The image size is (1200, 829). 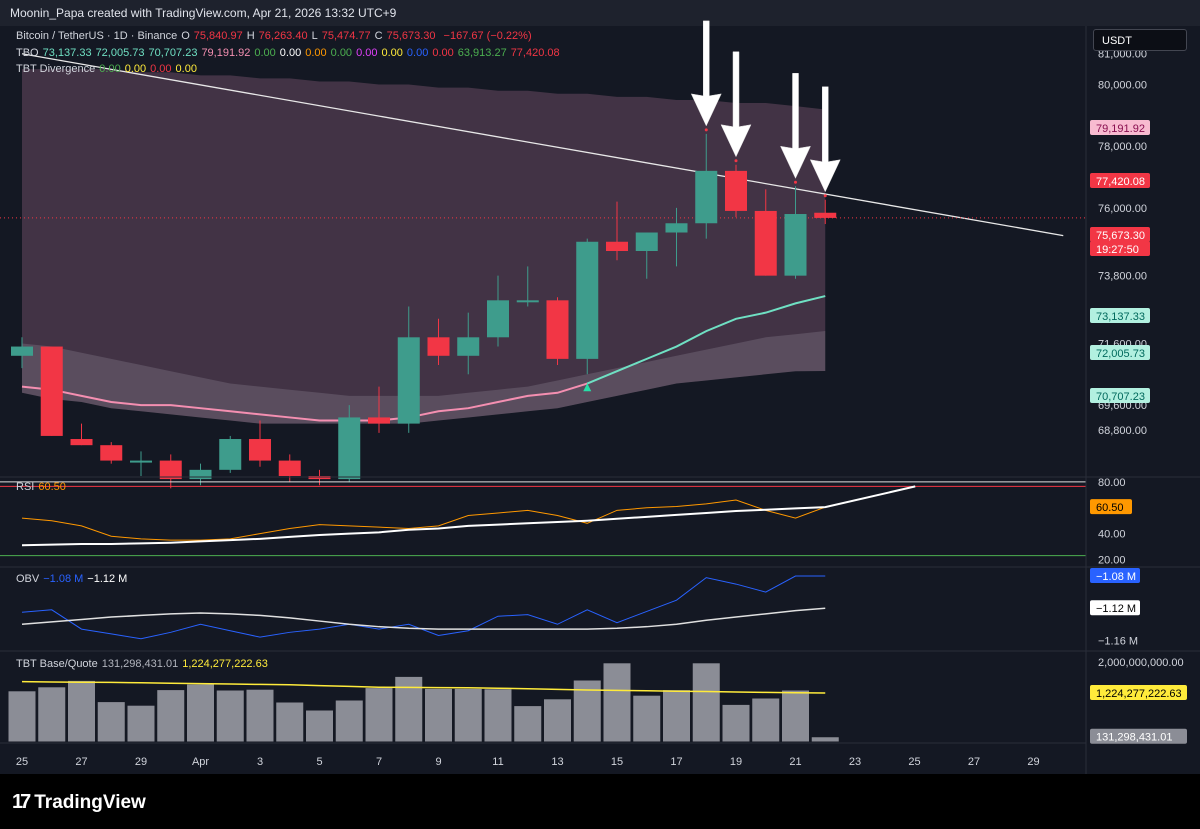 I want to click on tbo-fast-line-teal, so click(x=706, y=340).